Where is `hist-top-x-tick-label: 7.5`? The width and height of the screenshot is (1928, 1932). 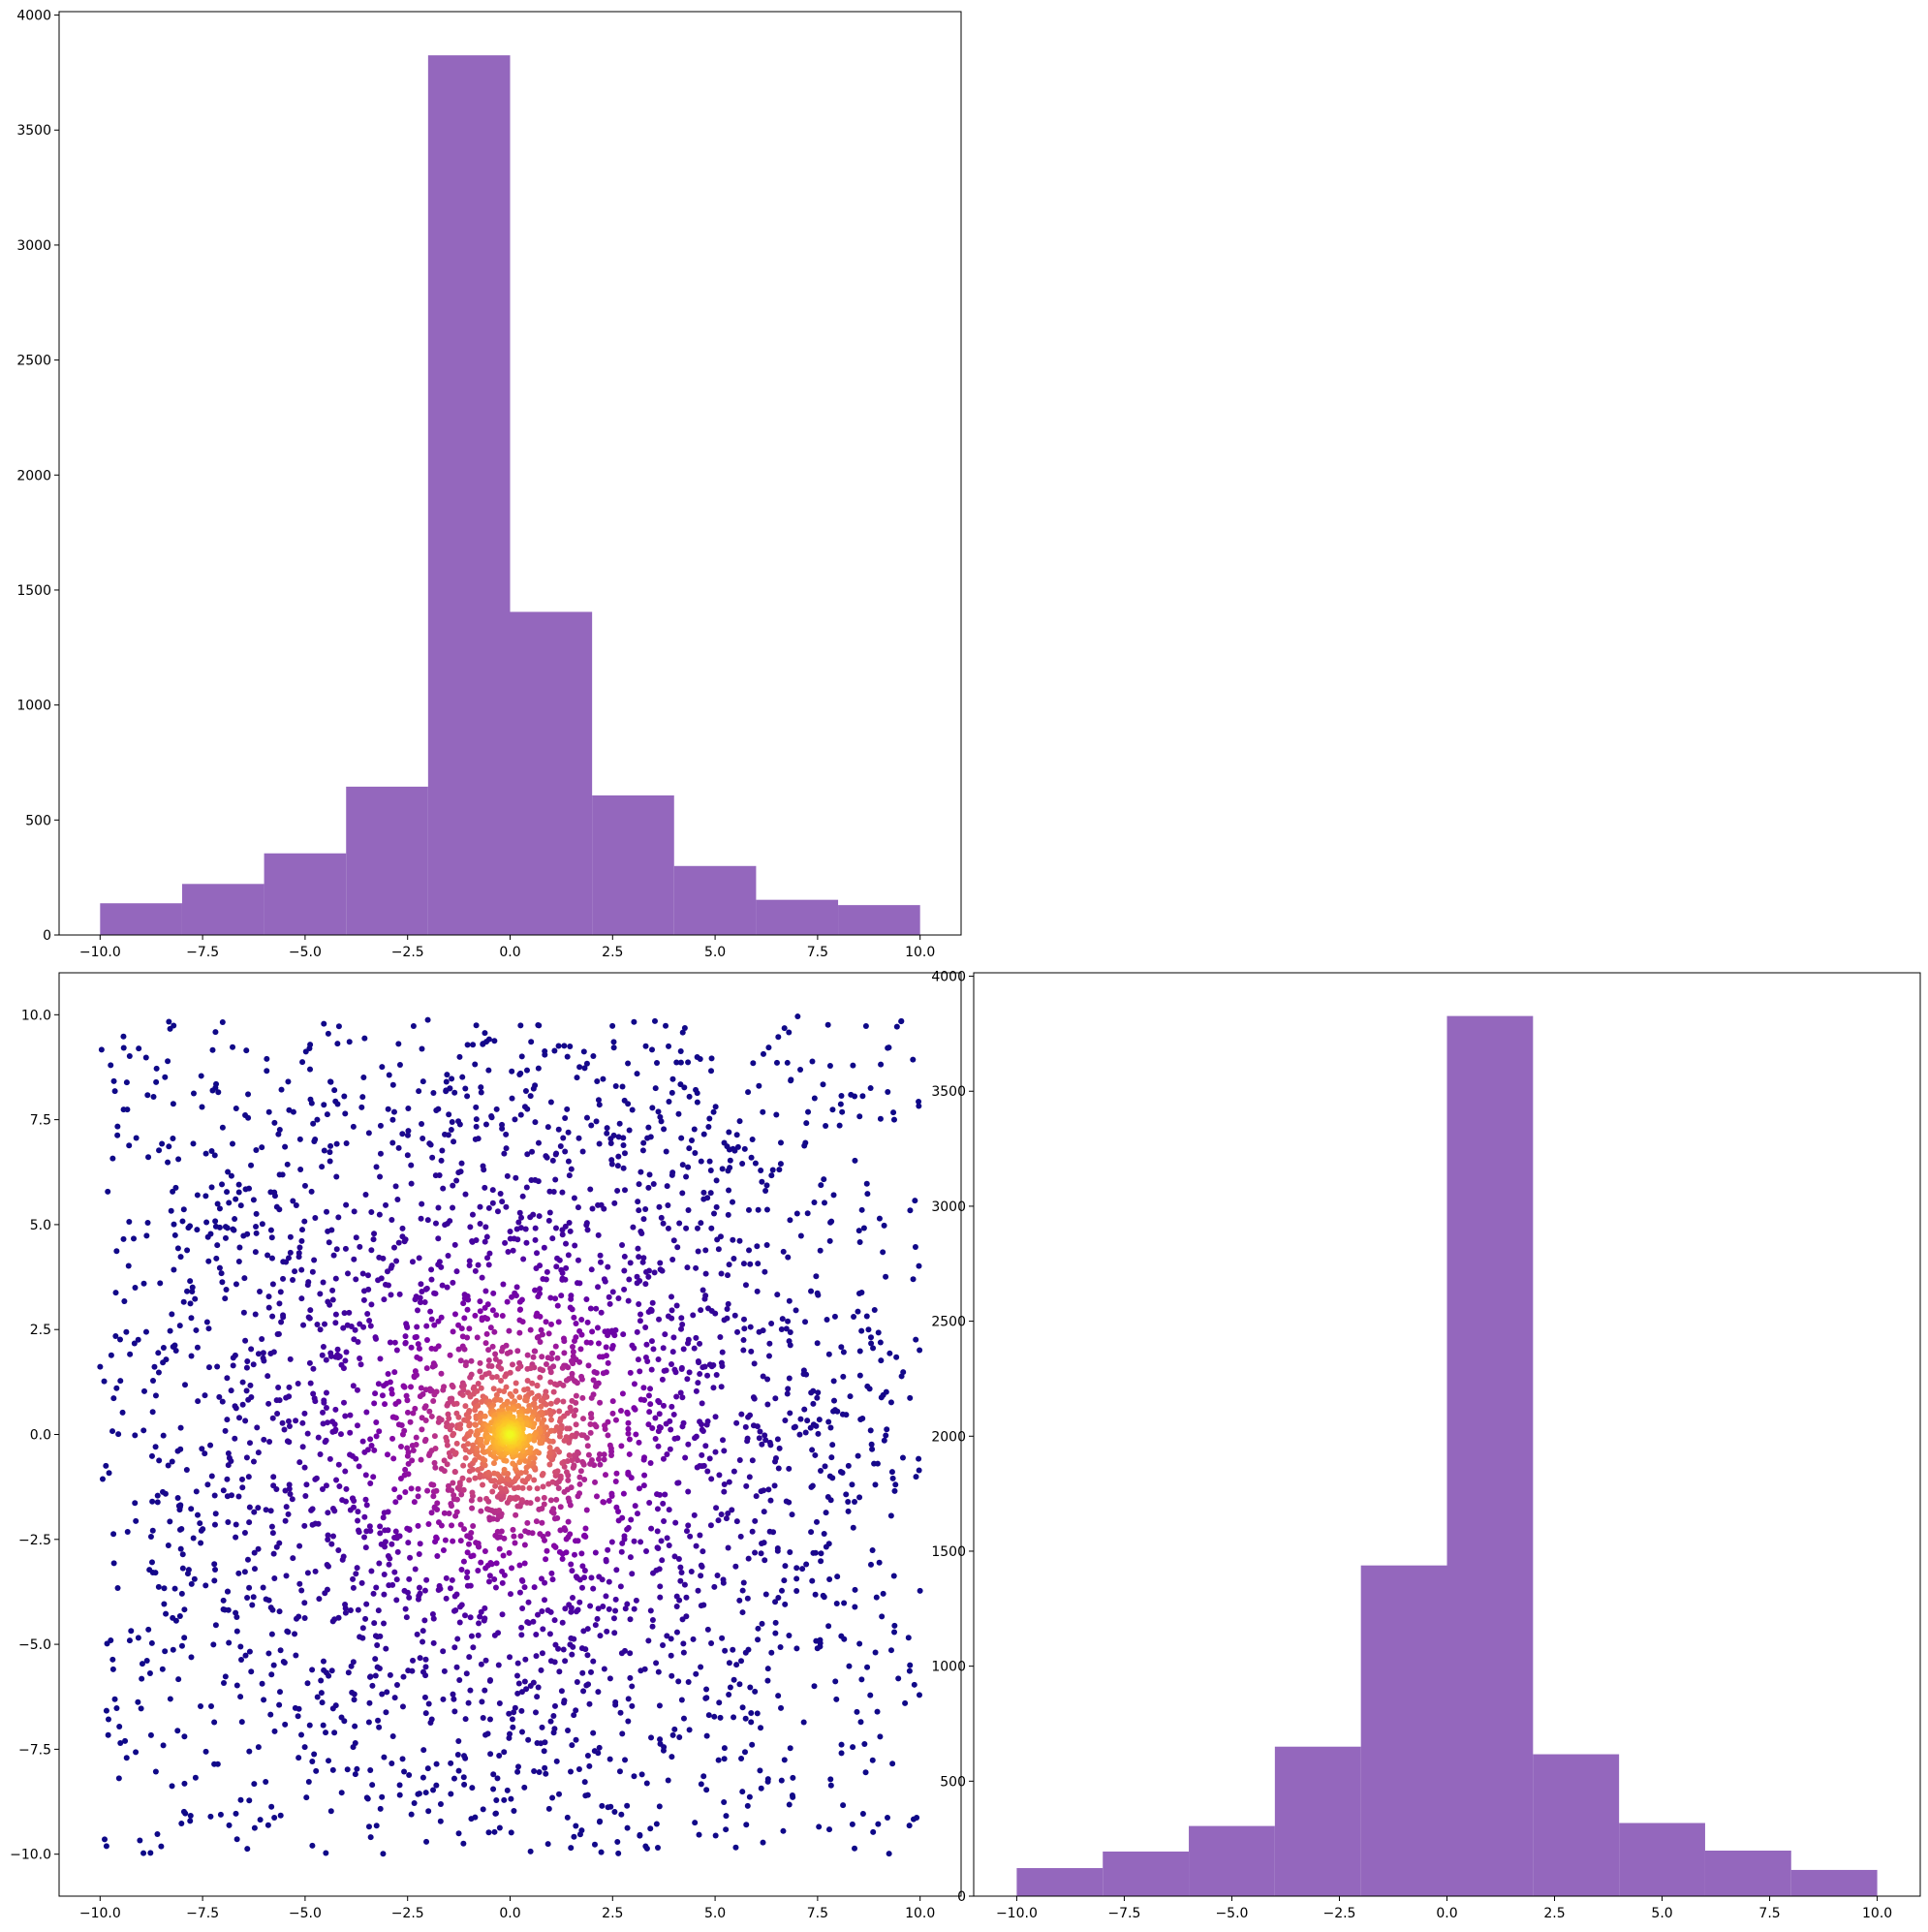 hist-top-x-tick-label: 7.5 is located at coordinates (818, 952).